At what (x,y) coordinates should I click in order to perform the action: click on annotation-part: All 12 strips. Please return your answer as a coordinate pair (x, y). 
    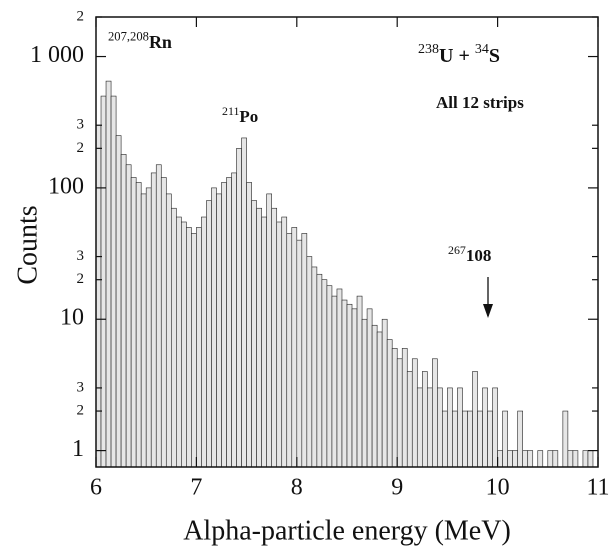
    Looking at the image, I should click on (480, 102).